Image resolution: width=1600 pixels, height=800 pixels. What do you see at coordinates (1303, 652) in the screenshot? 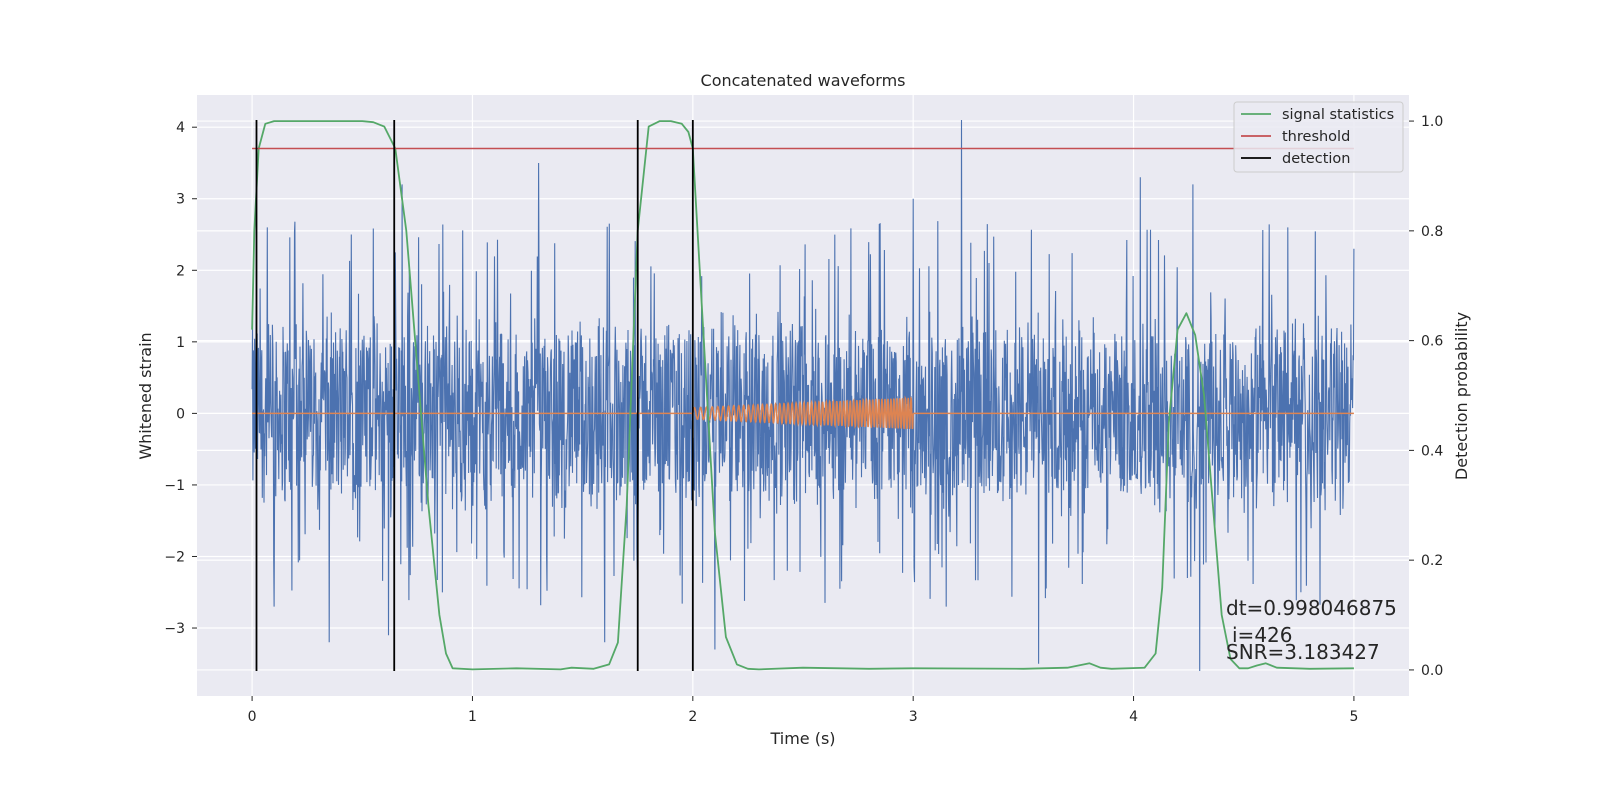
I see `annotation-text: SNR=3.183427` at bounding box center [1303, 652].